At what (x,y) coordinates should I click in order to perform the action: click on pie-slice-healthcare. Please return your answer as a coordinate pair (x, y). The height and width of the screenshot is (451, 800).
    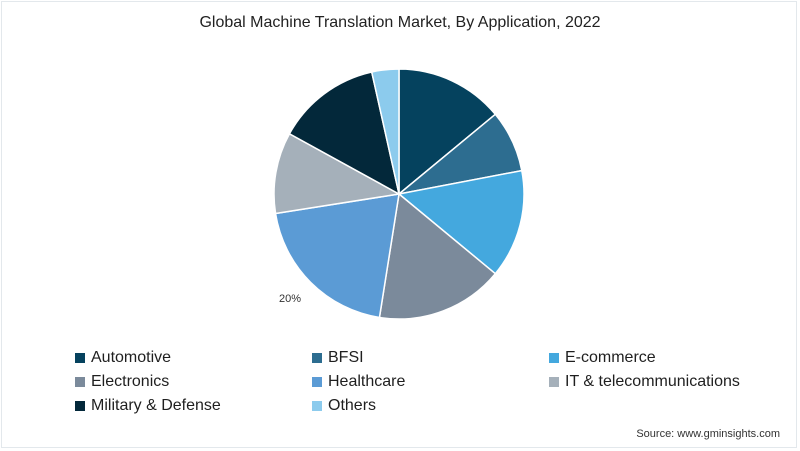
    Looking at the image, I should click on (337, 256).